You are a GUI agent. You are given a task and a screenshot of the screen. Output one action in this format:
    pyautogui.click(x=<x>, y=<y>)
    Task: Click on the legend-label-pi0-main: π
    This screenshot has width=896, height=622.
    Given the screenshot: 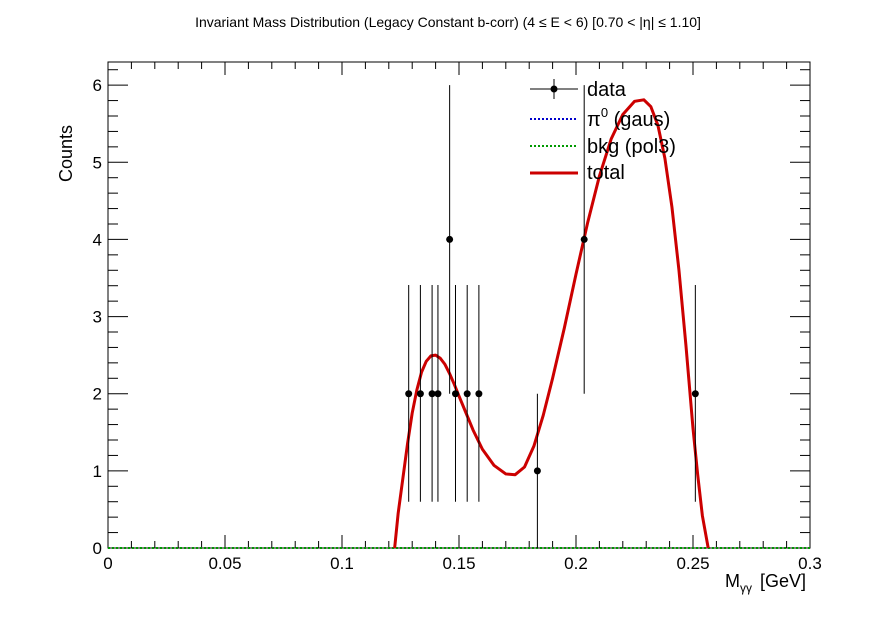 What is the action you would take?
    pyautogui.click(x=594, y=120)
    